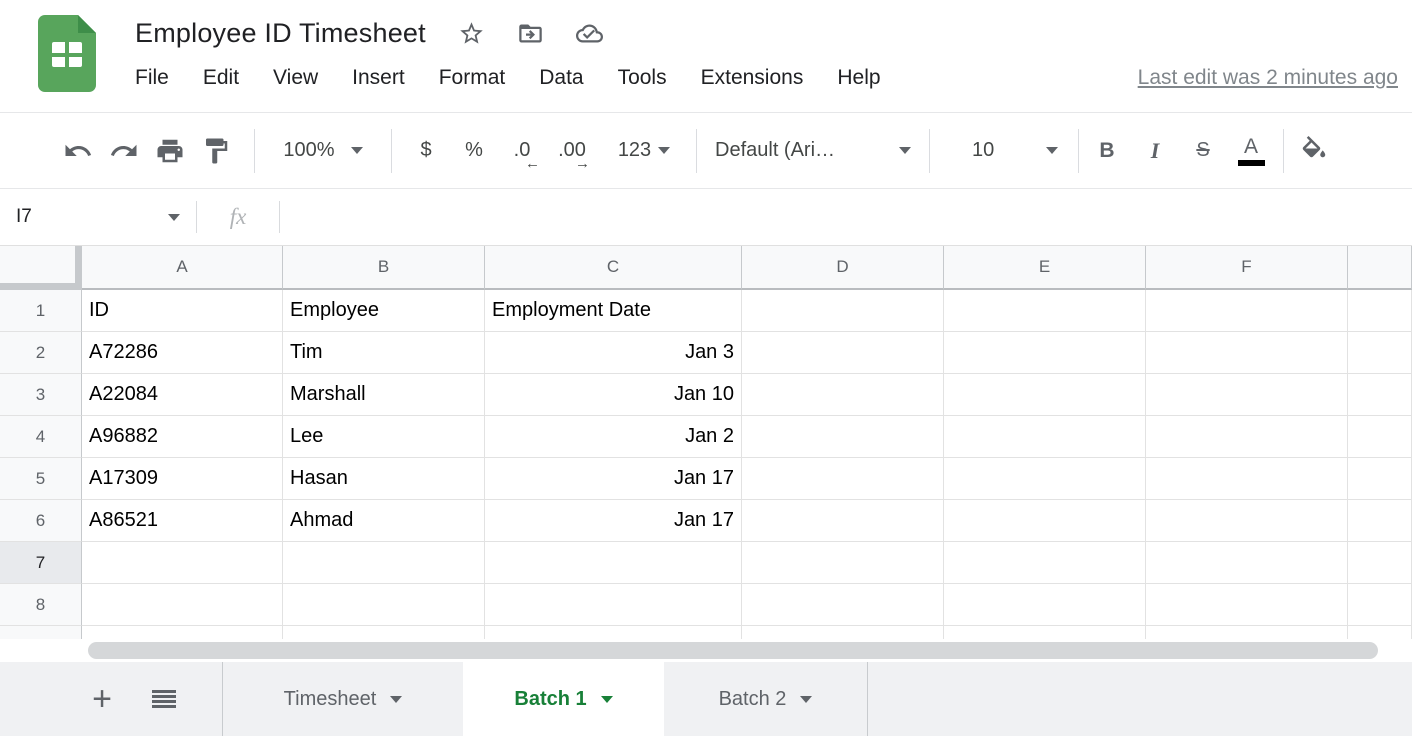  I want to click on menu-edit: Edit, so click(221, 77).